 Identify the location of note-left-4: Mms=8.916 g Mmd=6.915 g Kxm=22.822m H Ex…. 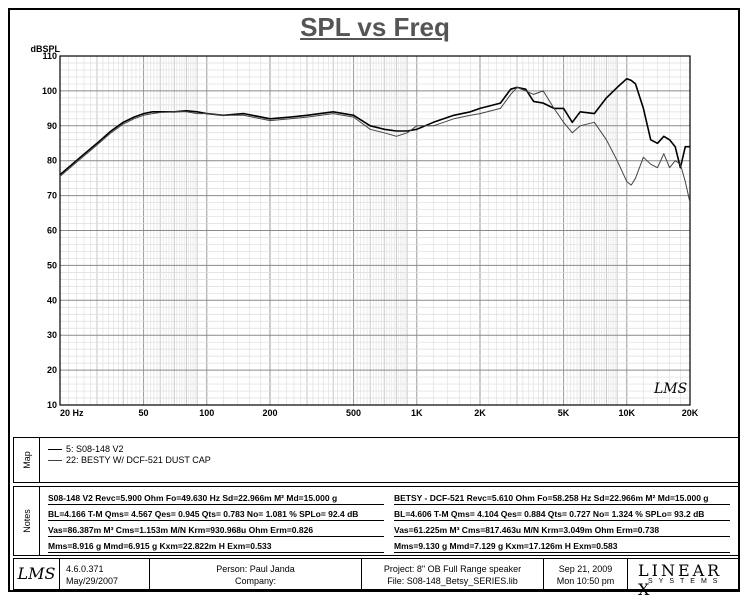
(160, 546).